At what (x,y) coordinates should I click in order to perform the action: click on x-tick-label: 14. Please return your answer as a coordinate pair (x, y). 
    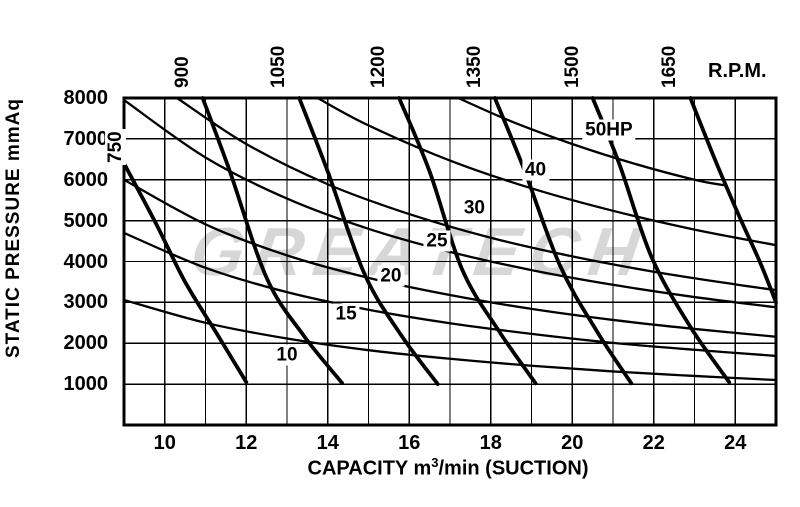
    Looking at the image, I should click on (327, 443).